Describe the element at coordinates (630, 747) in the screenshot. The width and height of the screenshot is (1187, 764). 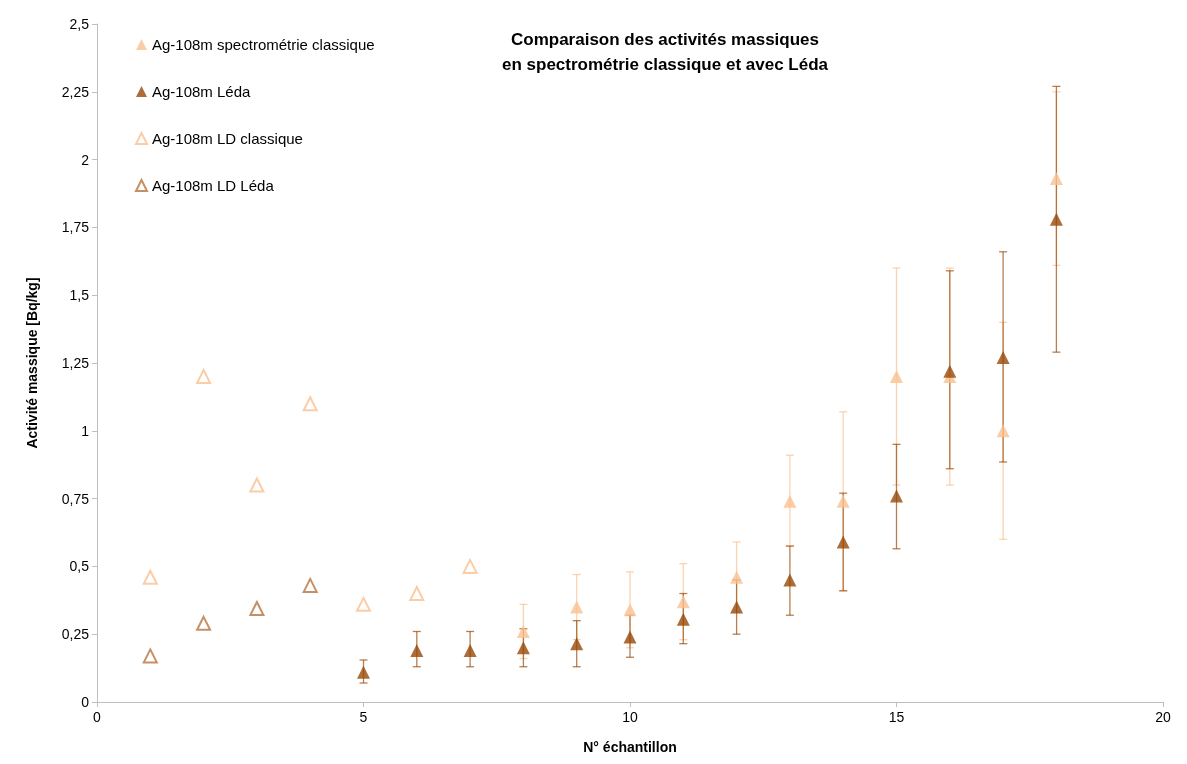
I see `x-axis-title: N° échantillon` at that location.